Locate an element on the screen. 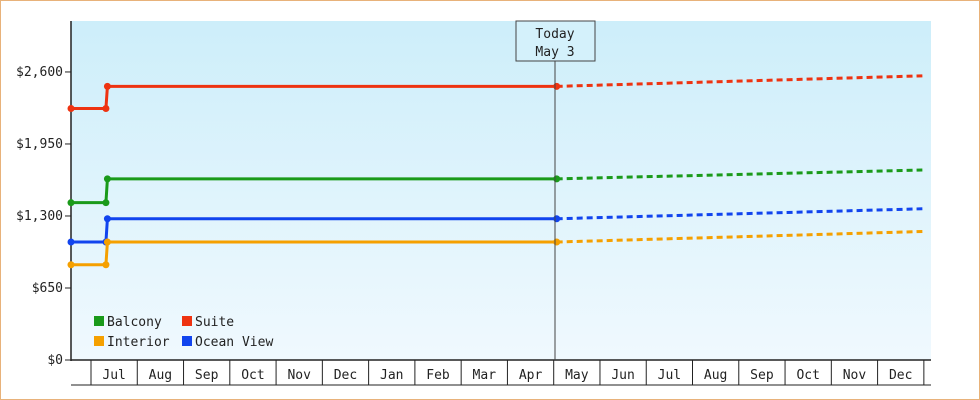 The height and width of the screenshot is (400, 980). y-tick-label: $1,950 is located at coordinates (39, 144).